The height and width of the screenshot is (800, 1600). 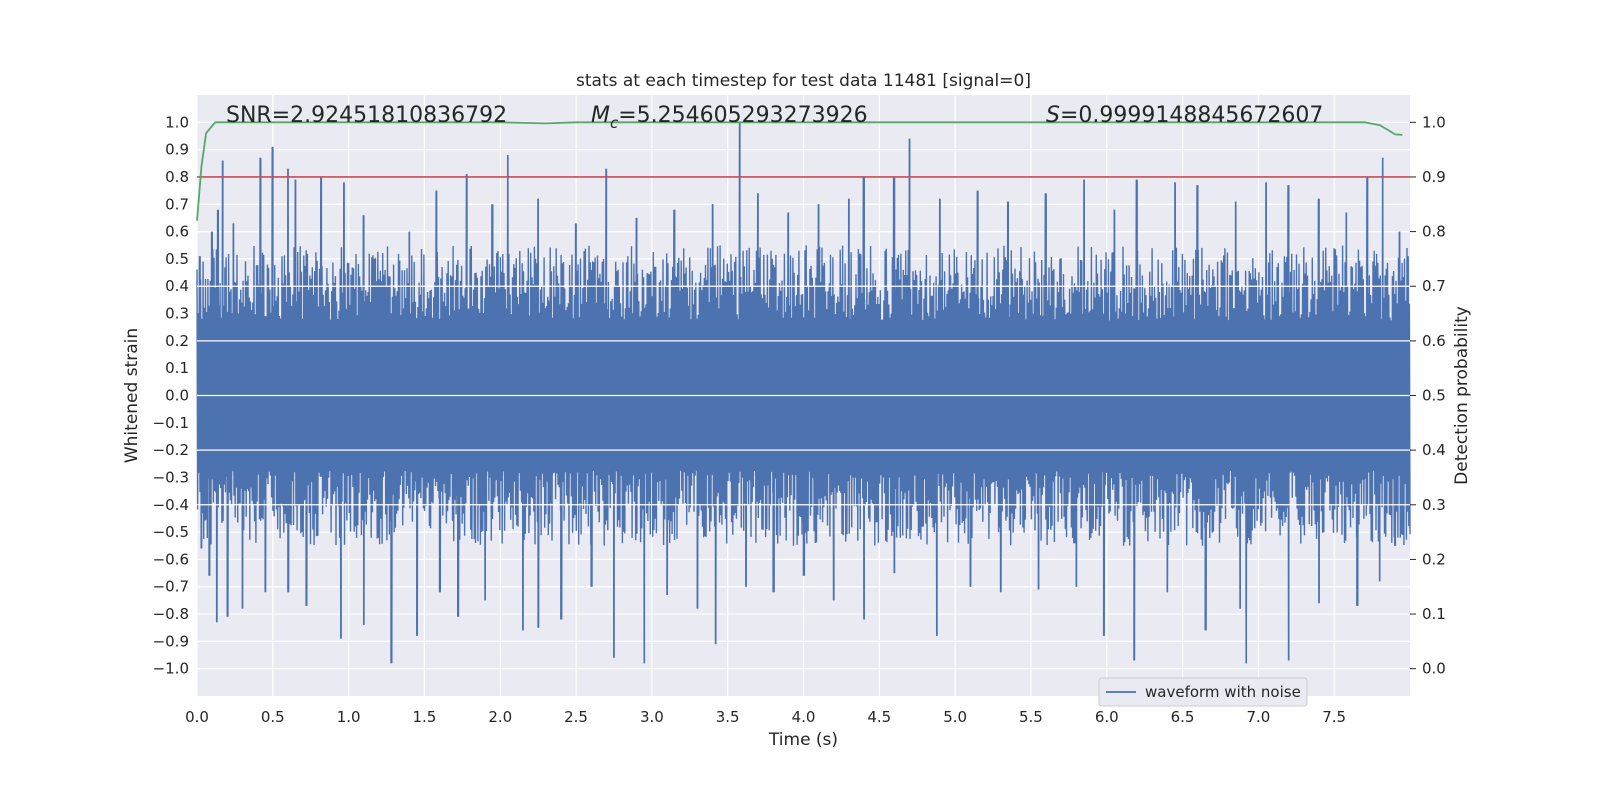 What do you see at coordinates (1183, 717) in the screenshot?
I see `x-tick-label: 6.5` at bounding box center [1183, 717].